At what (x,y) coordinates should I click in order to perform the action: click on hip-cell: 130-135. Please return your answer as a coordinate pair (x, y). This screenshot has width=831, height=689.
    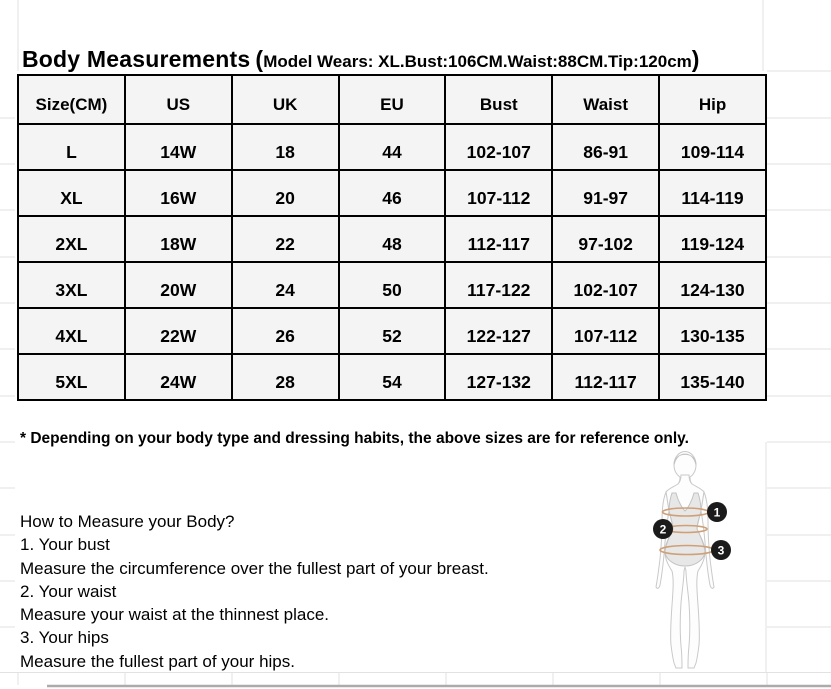
    Looking at the image, I should click on (712, 331).